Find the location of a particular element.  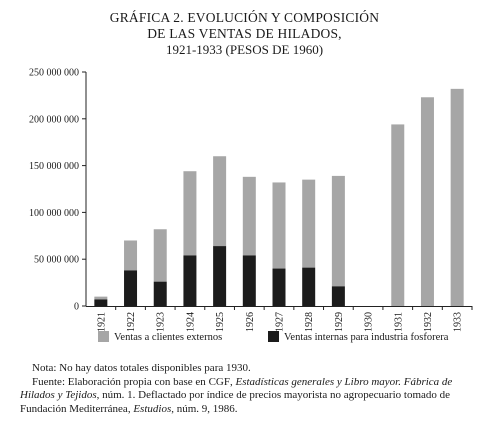

title-line-3: 1921-1933 (PESOS DE 1960) is located at coordinates (244, 49).